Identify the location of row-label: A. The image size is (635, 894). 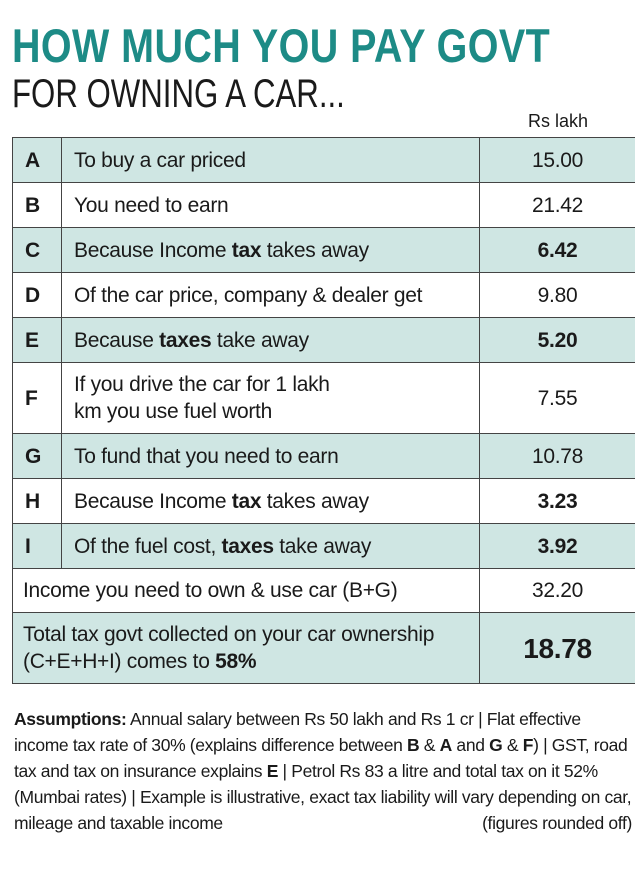
(37, 160).